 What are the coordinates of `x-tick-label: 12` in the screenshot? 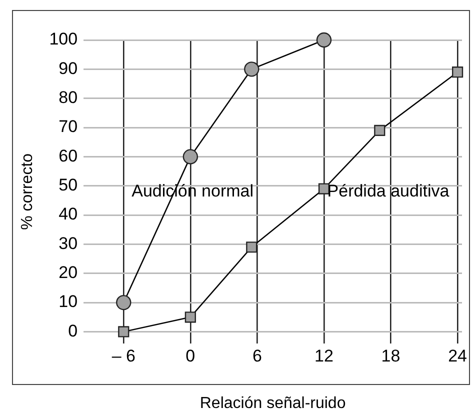 It's located at (324, 356).